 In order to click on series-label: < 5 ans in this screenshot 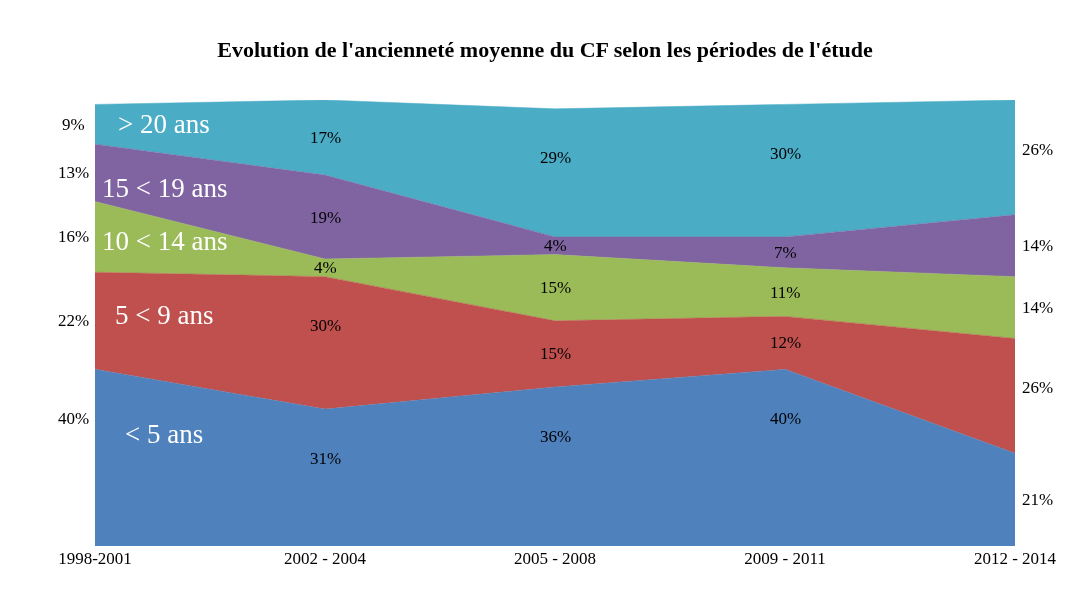, I will do `click(164, 434)`.